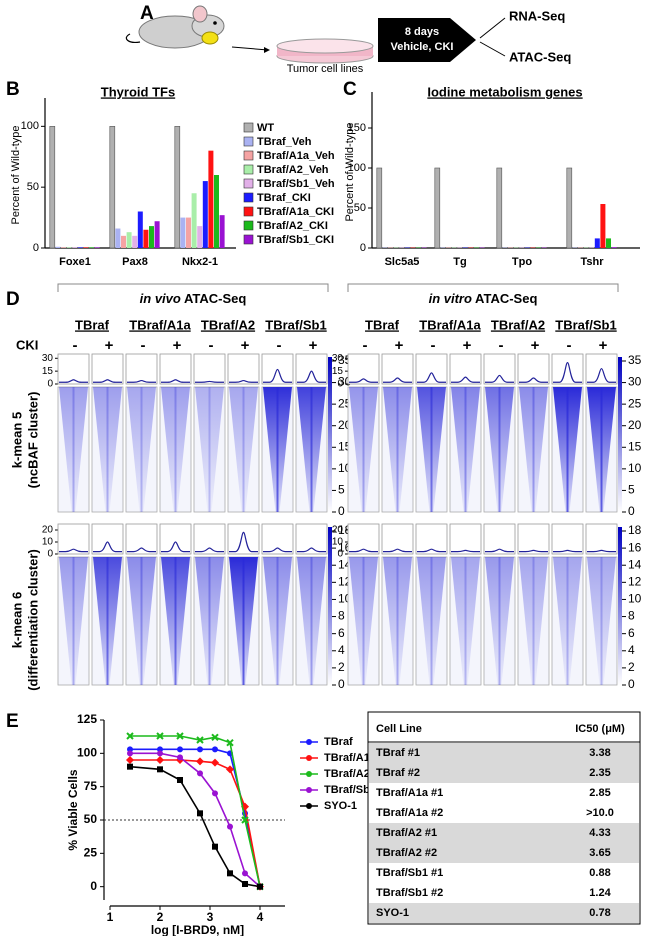 Image resolution: width=650 pixels, height=936 pixels. I want to click on y-tick-label: 0, so click(36, 248).